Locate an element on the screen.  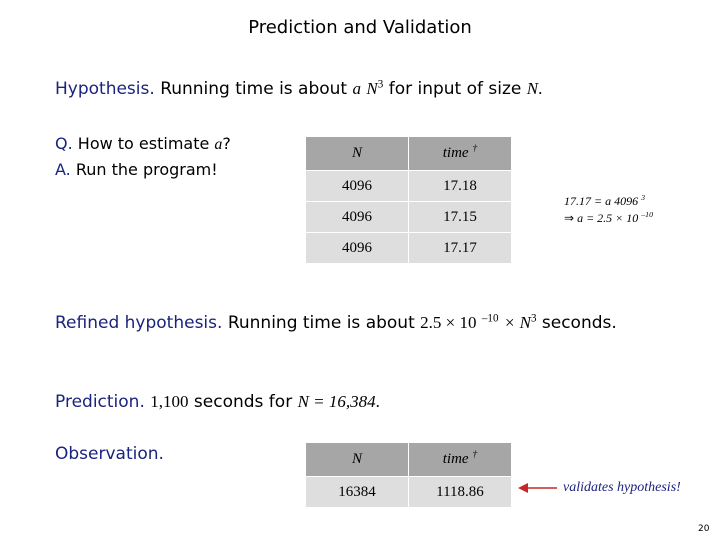
question-var: a is located at coordinates (218, 144).